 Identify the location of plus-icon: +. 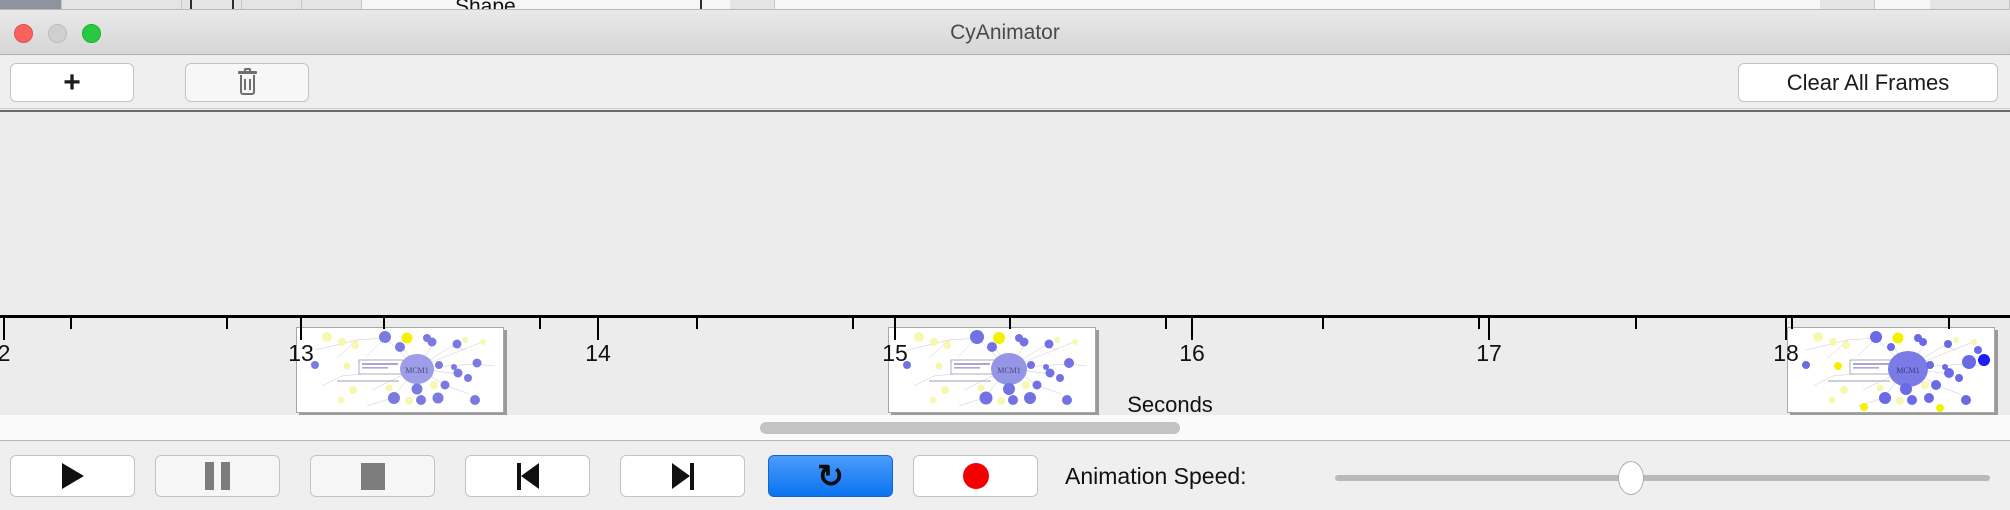
(72, 82).